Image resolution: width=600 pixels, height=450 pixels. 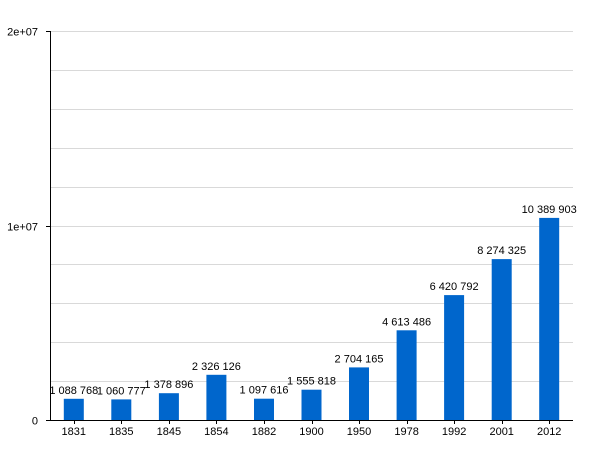 What do you see at coordinates (35, 422) in the screenshot?
I see `y-tick-label: 0` at bounding box center [35, 422].